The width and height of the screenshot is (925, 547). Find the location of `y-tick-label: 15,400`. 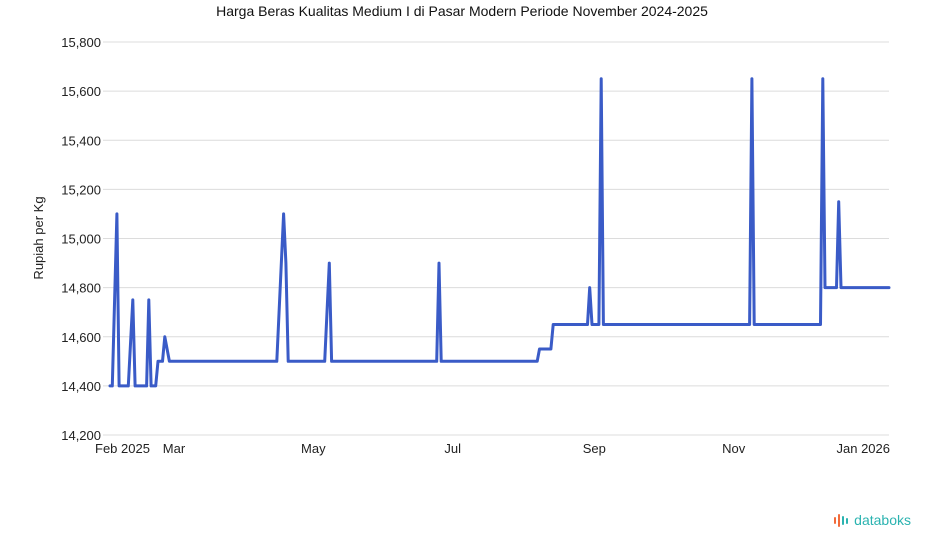

y-tick-label: 15,400 is located at coordinates (81, 140).